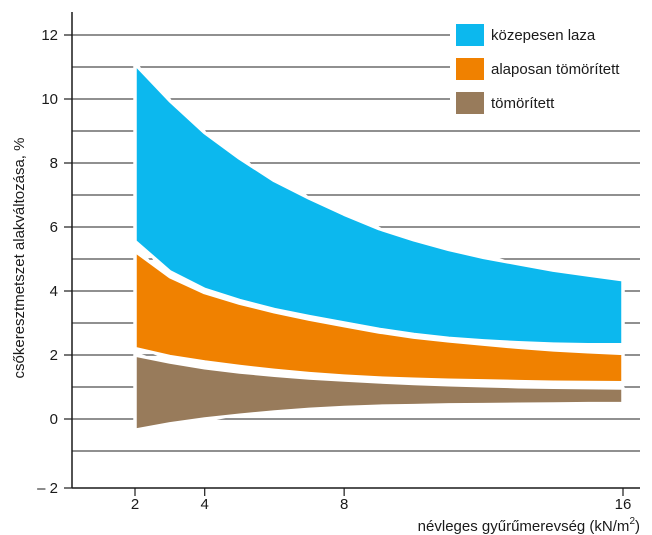 The width and height of the screenshot is (652, 535). What do you see at coordinates (19, 258) in the screenshot?
I see `y-axis-label: csőkeresztmetszet alakváltozása, %` at bounding box center [19, 258].